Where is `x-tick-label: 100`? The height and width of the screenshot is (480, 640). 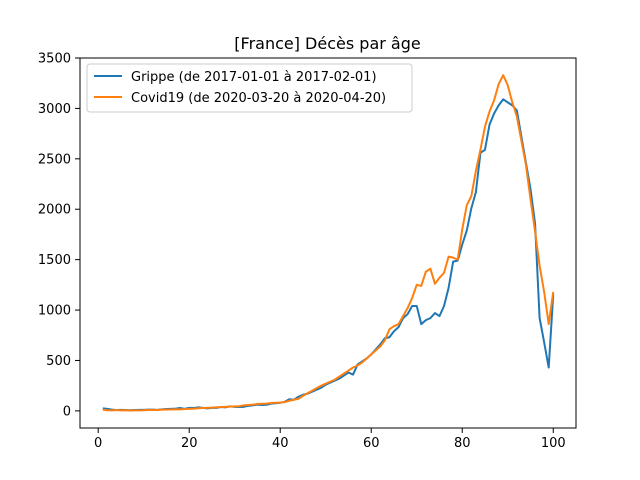
x-tick-label: 100 is located at coordinates (553, 443).